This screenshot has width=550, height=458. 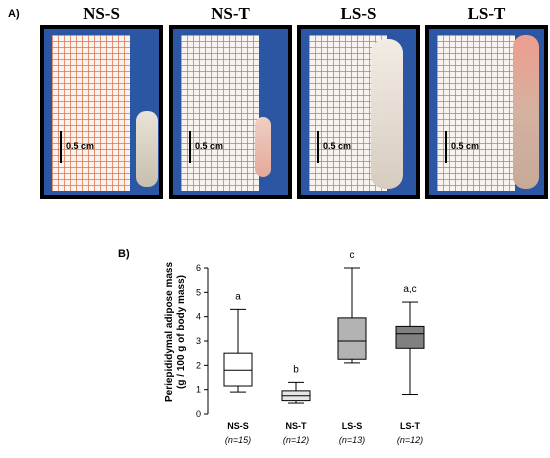 I want to click on significance-letter: b, so click(x=296, y=369).